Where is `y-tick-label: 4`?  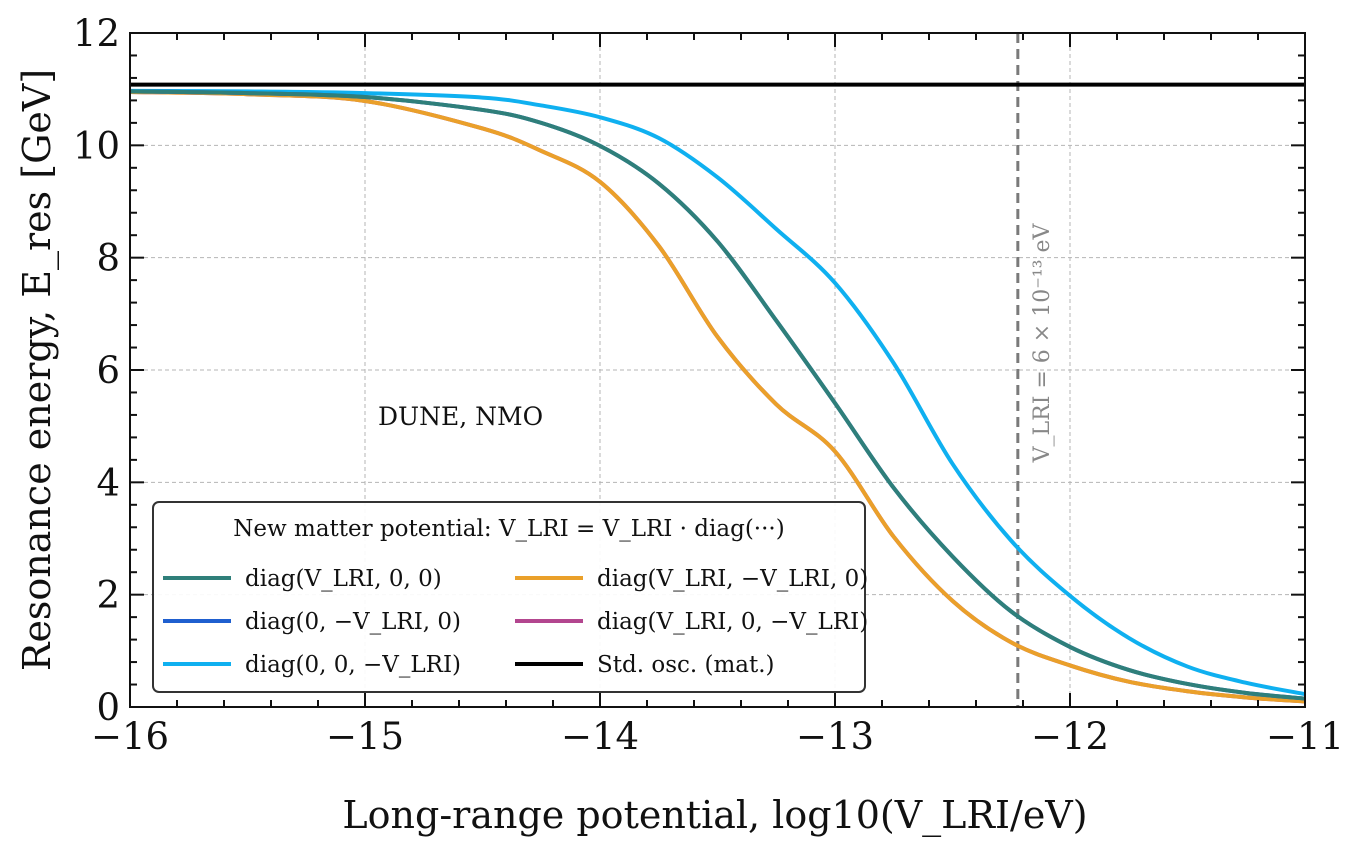 y-tick-label: 4 is located at coordinates (108, 482).